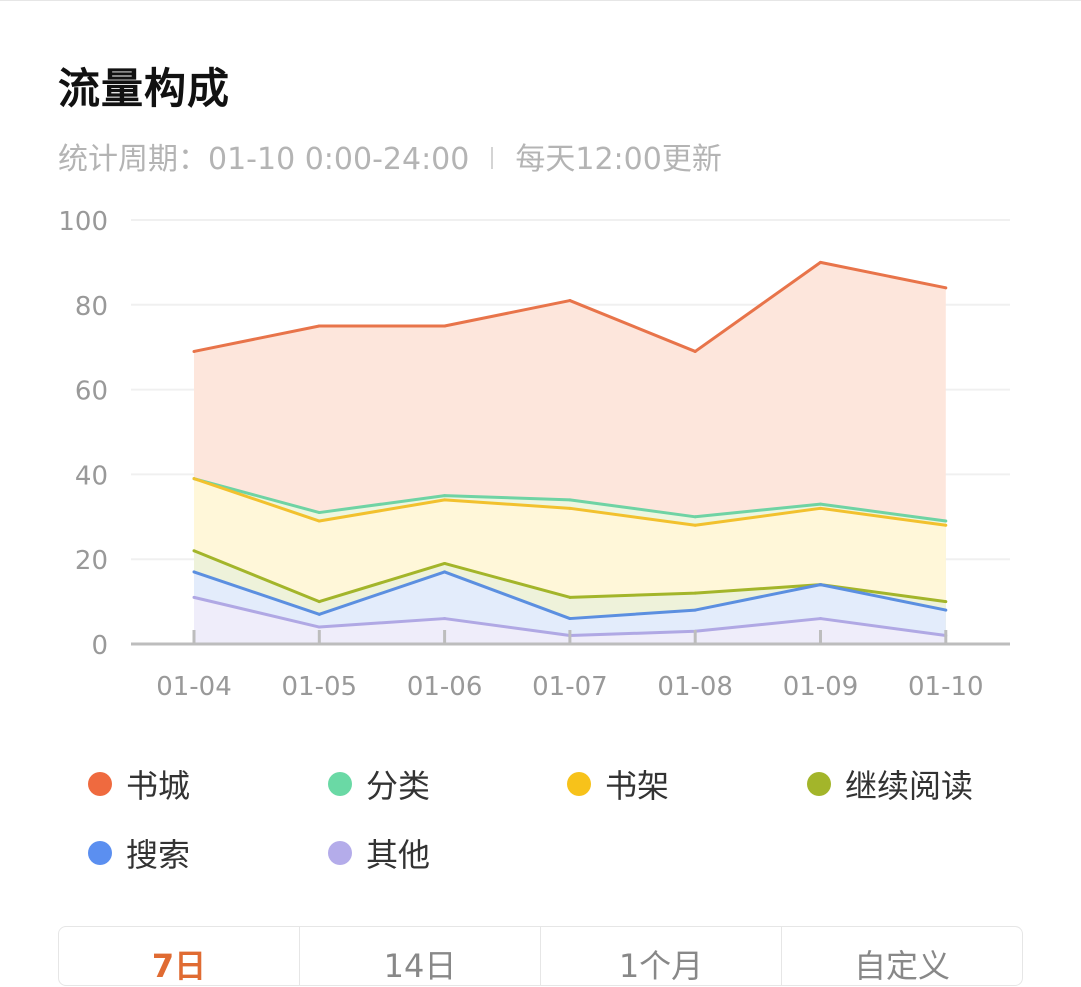  I want to click on legend-label-sousuo: 搜索, so click(158, 855).